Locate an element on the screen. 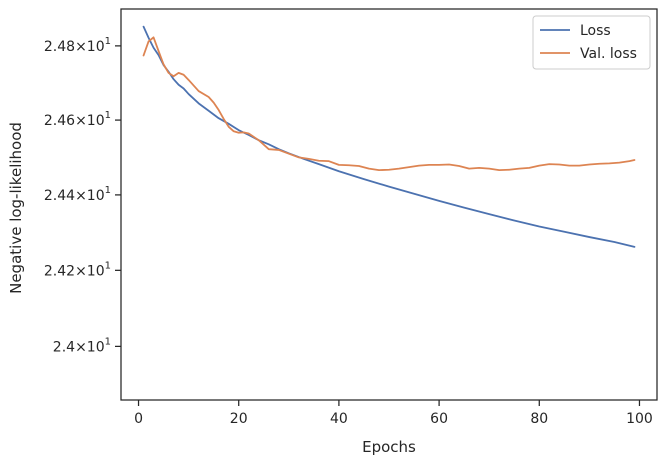 Image resolution: width=667 pixels, height=463 pixels. y-tick-label: 2.42×10¹ is located at coordinates (77, 269).